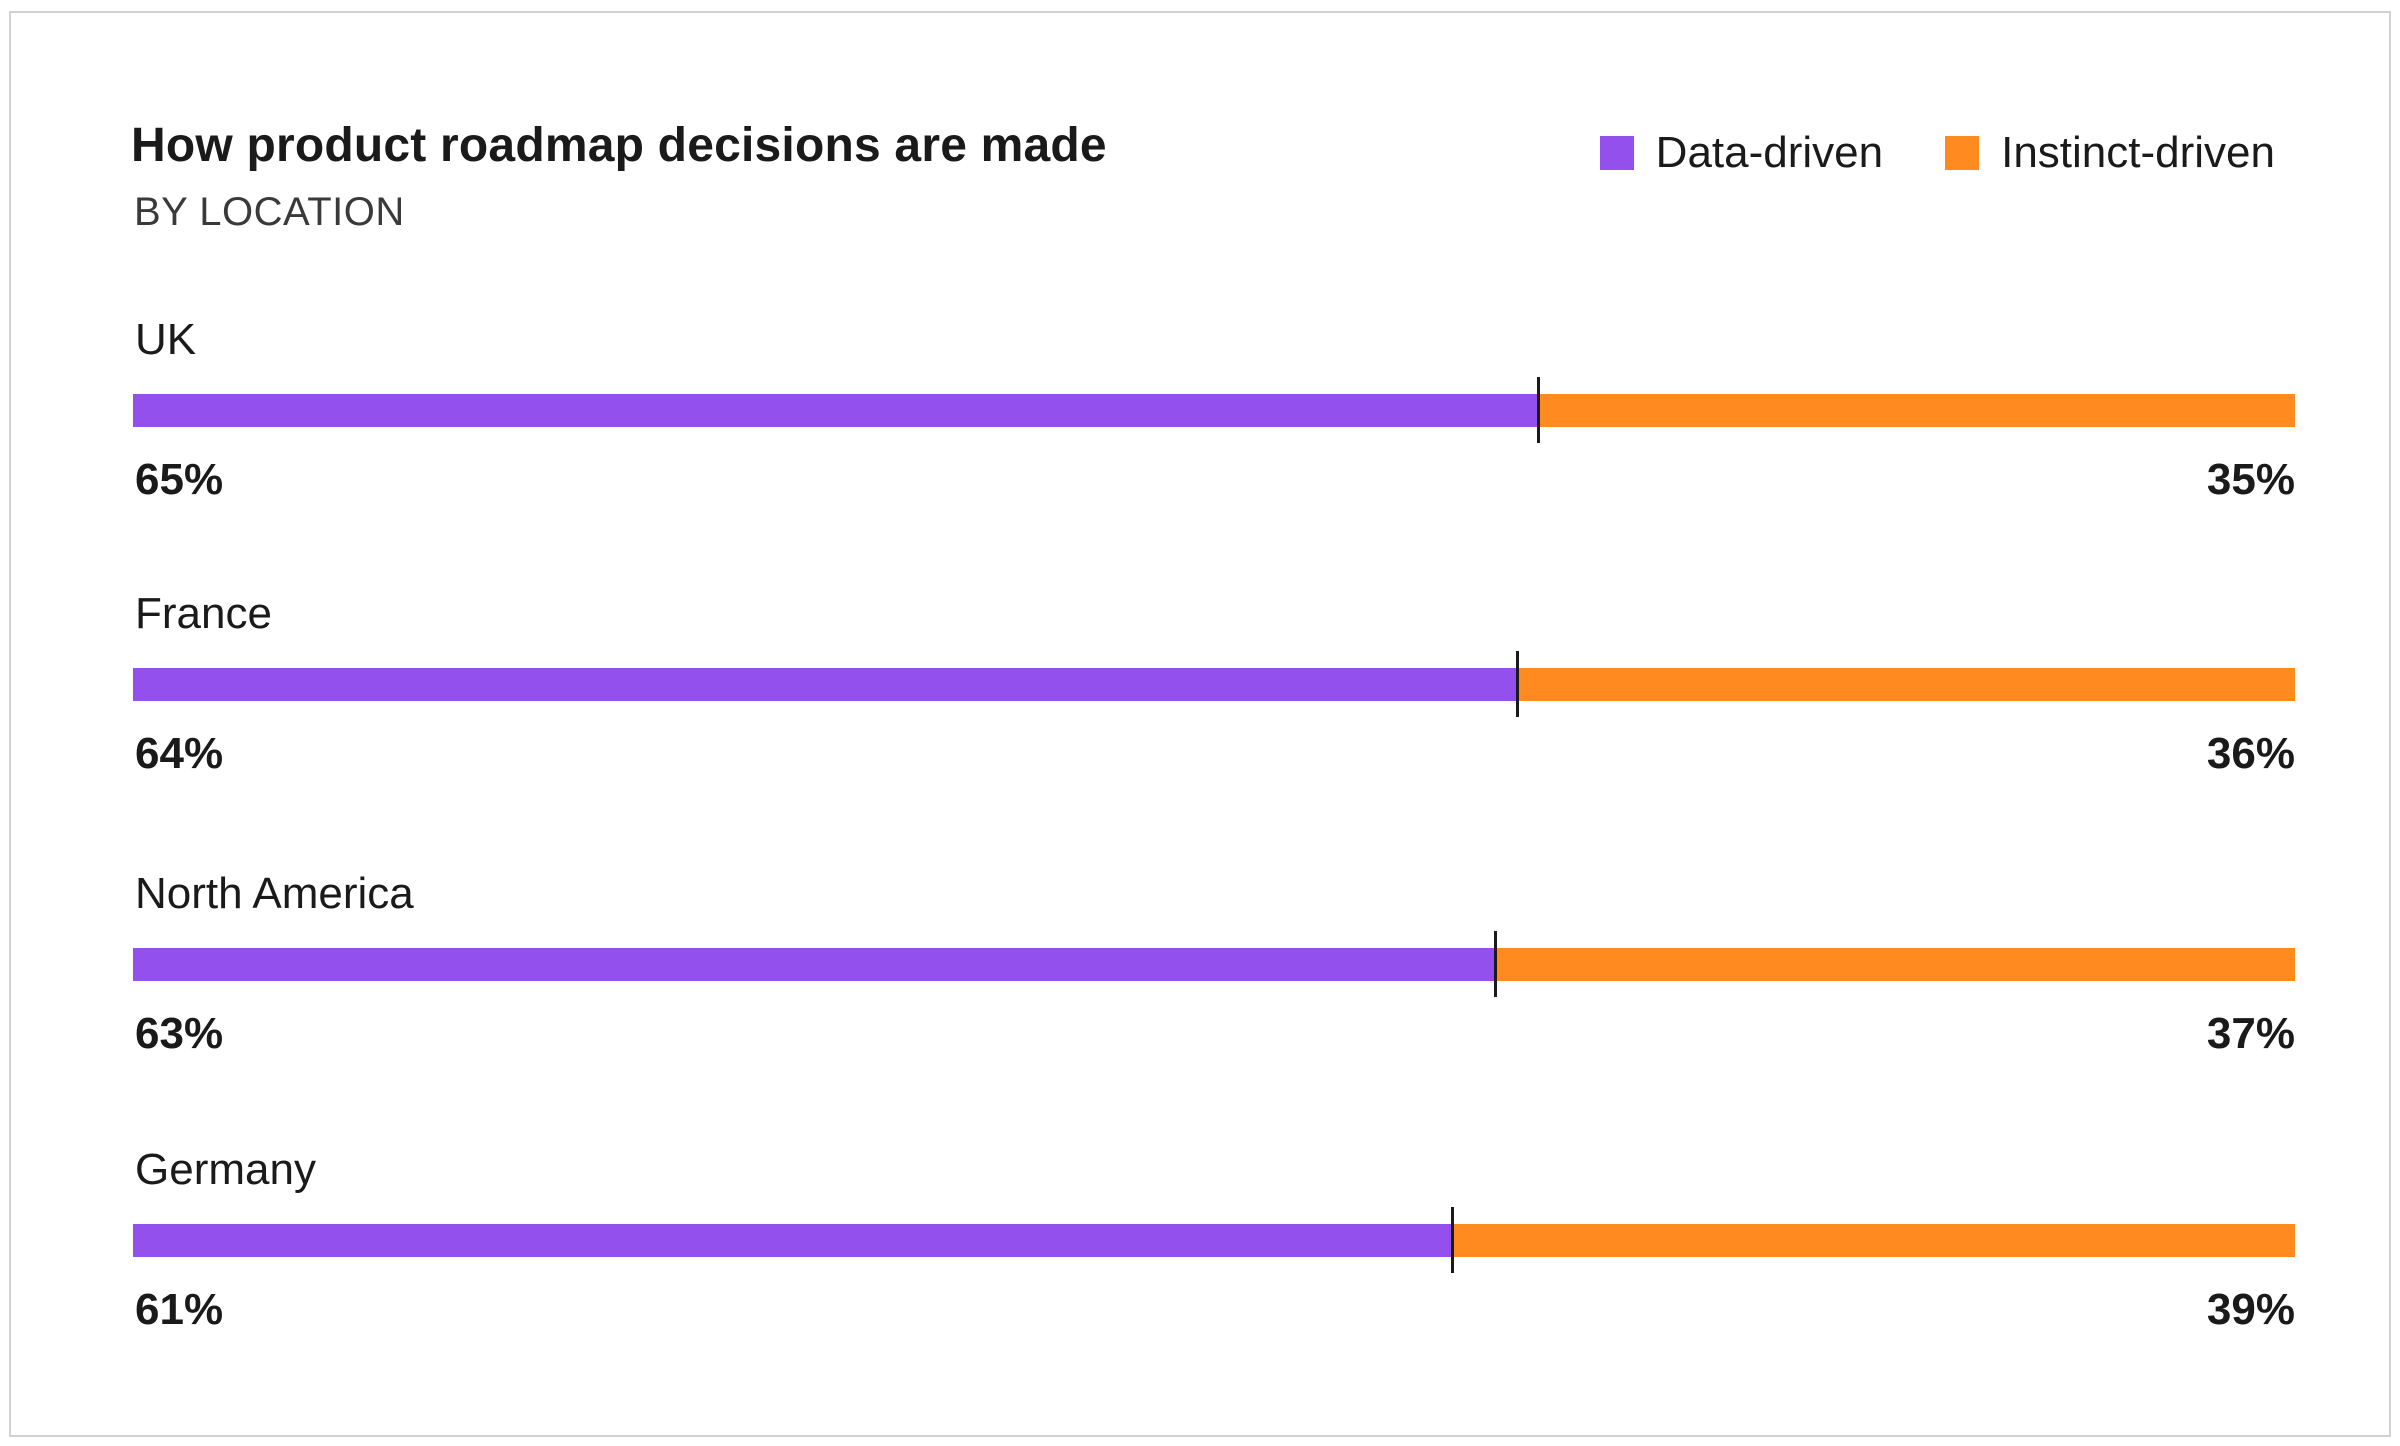  Describe the element at coordinates (1962, 153) in the screenshot. I see `legend-swatch-instinct-driven` at that location.